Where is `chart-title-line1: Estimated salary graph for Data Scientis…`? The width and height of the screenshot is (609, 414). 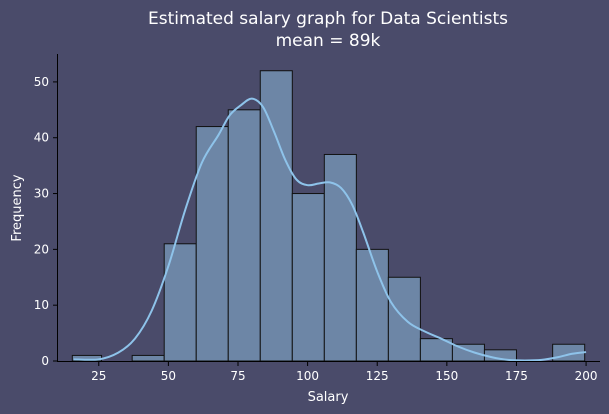
chart-title-line1: Estimated salary graph for Data Scientis… is located at coordinates (328, 19).